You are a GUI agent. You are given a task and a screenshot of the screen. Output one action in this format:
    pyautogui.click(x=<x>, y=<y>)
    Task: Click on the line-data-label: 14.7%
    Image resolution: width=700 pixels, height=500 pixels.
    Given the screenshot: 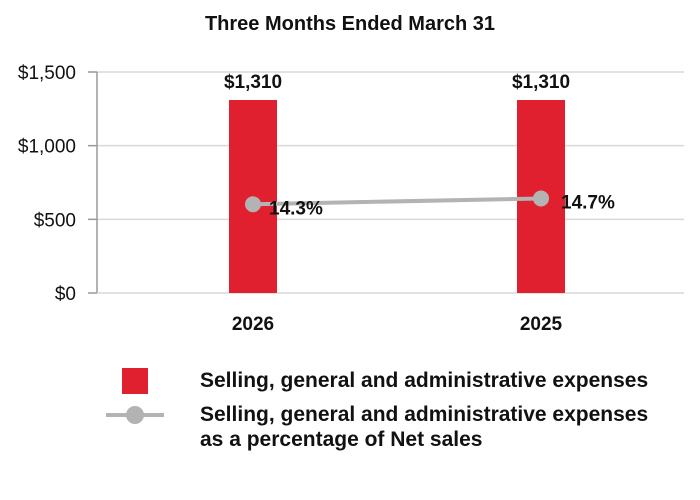 What is the action you would take?
    pyautogui.click(x=588, y=202)
    